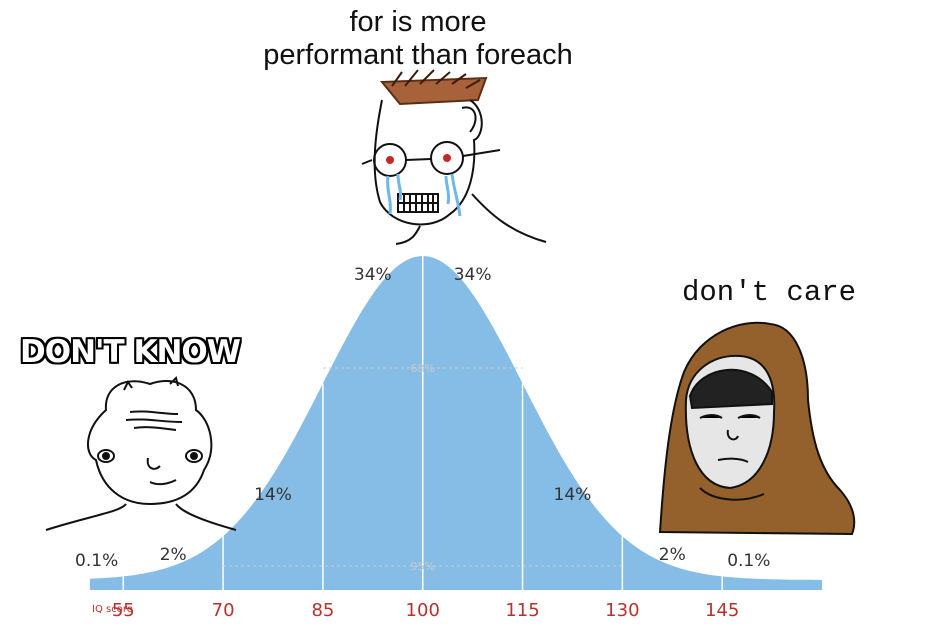 The image size is (932, 626). Describe the element at coordinates (322, 610) in the screenshot. I see `x-tick-label: 85` at that location.